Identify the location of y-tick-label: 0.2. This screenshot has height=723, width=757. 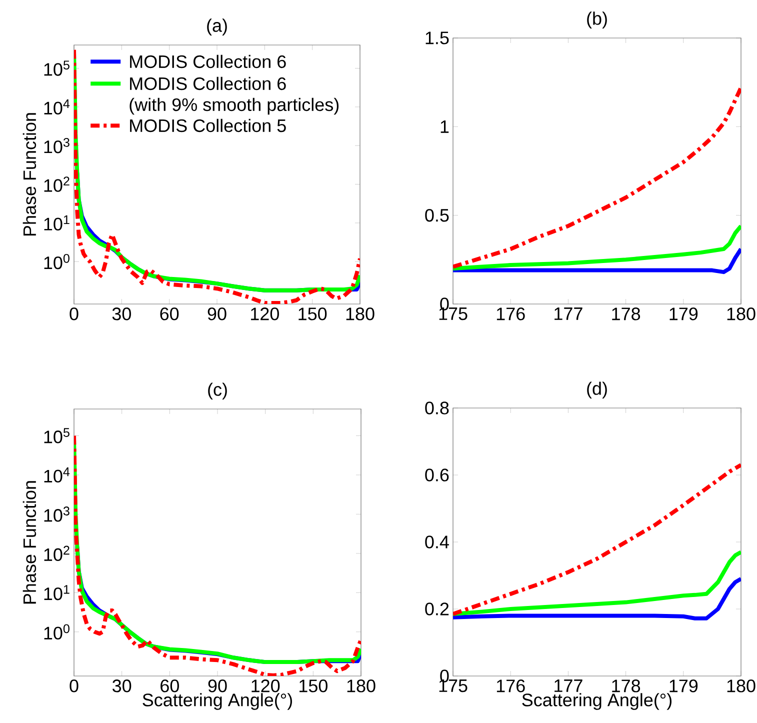
(437, 609).